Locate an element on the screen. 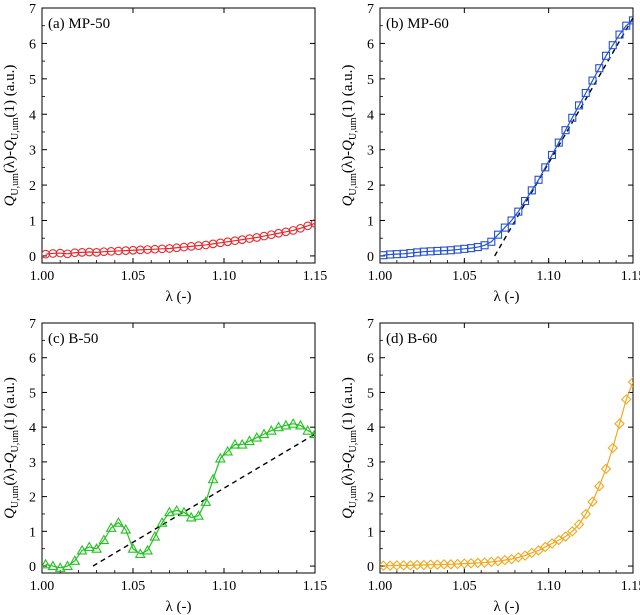 The height and width of the screenshot is (615, 640). x-tick-label: 1.15 is located at coordinates (630, 276).